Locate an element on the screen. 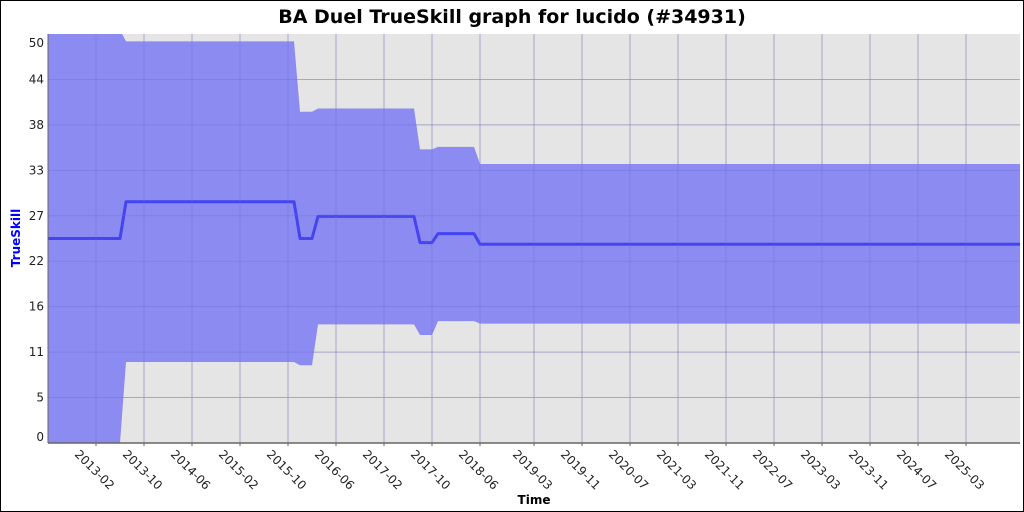 The image size is (1024, 512). x-tick-label: 2017-02 is located at coordinates (382, 469).